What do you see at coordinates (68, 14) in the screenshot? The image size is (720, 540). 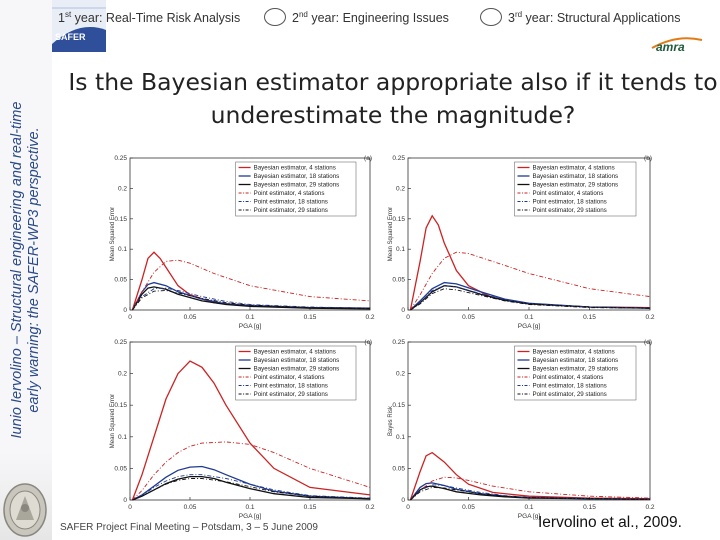 I see `nav-year-1-sup: st` at bounding box center [68, 14].